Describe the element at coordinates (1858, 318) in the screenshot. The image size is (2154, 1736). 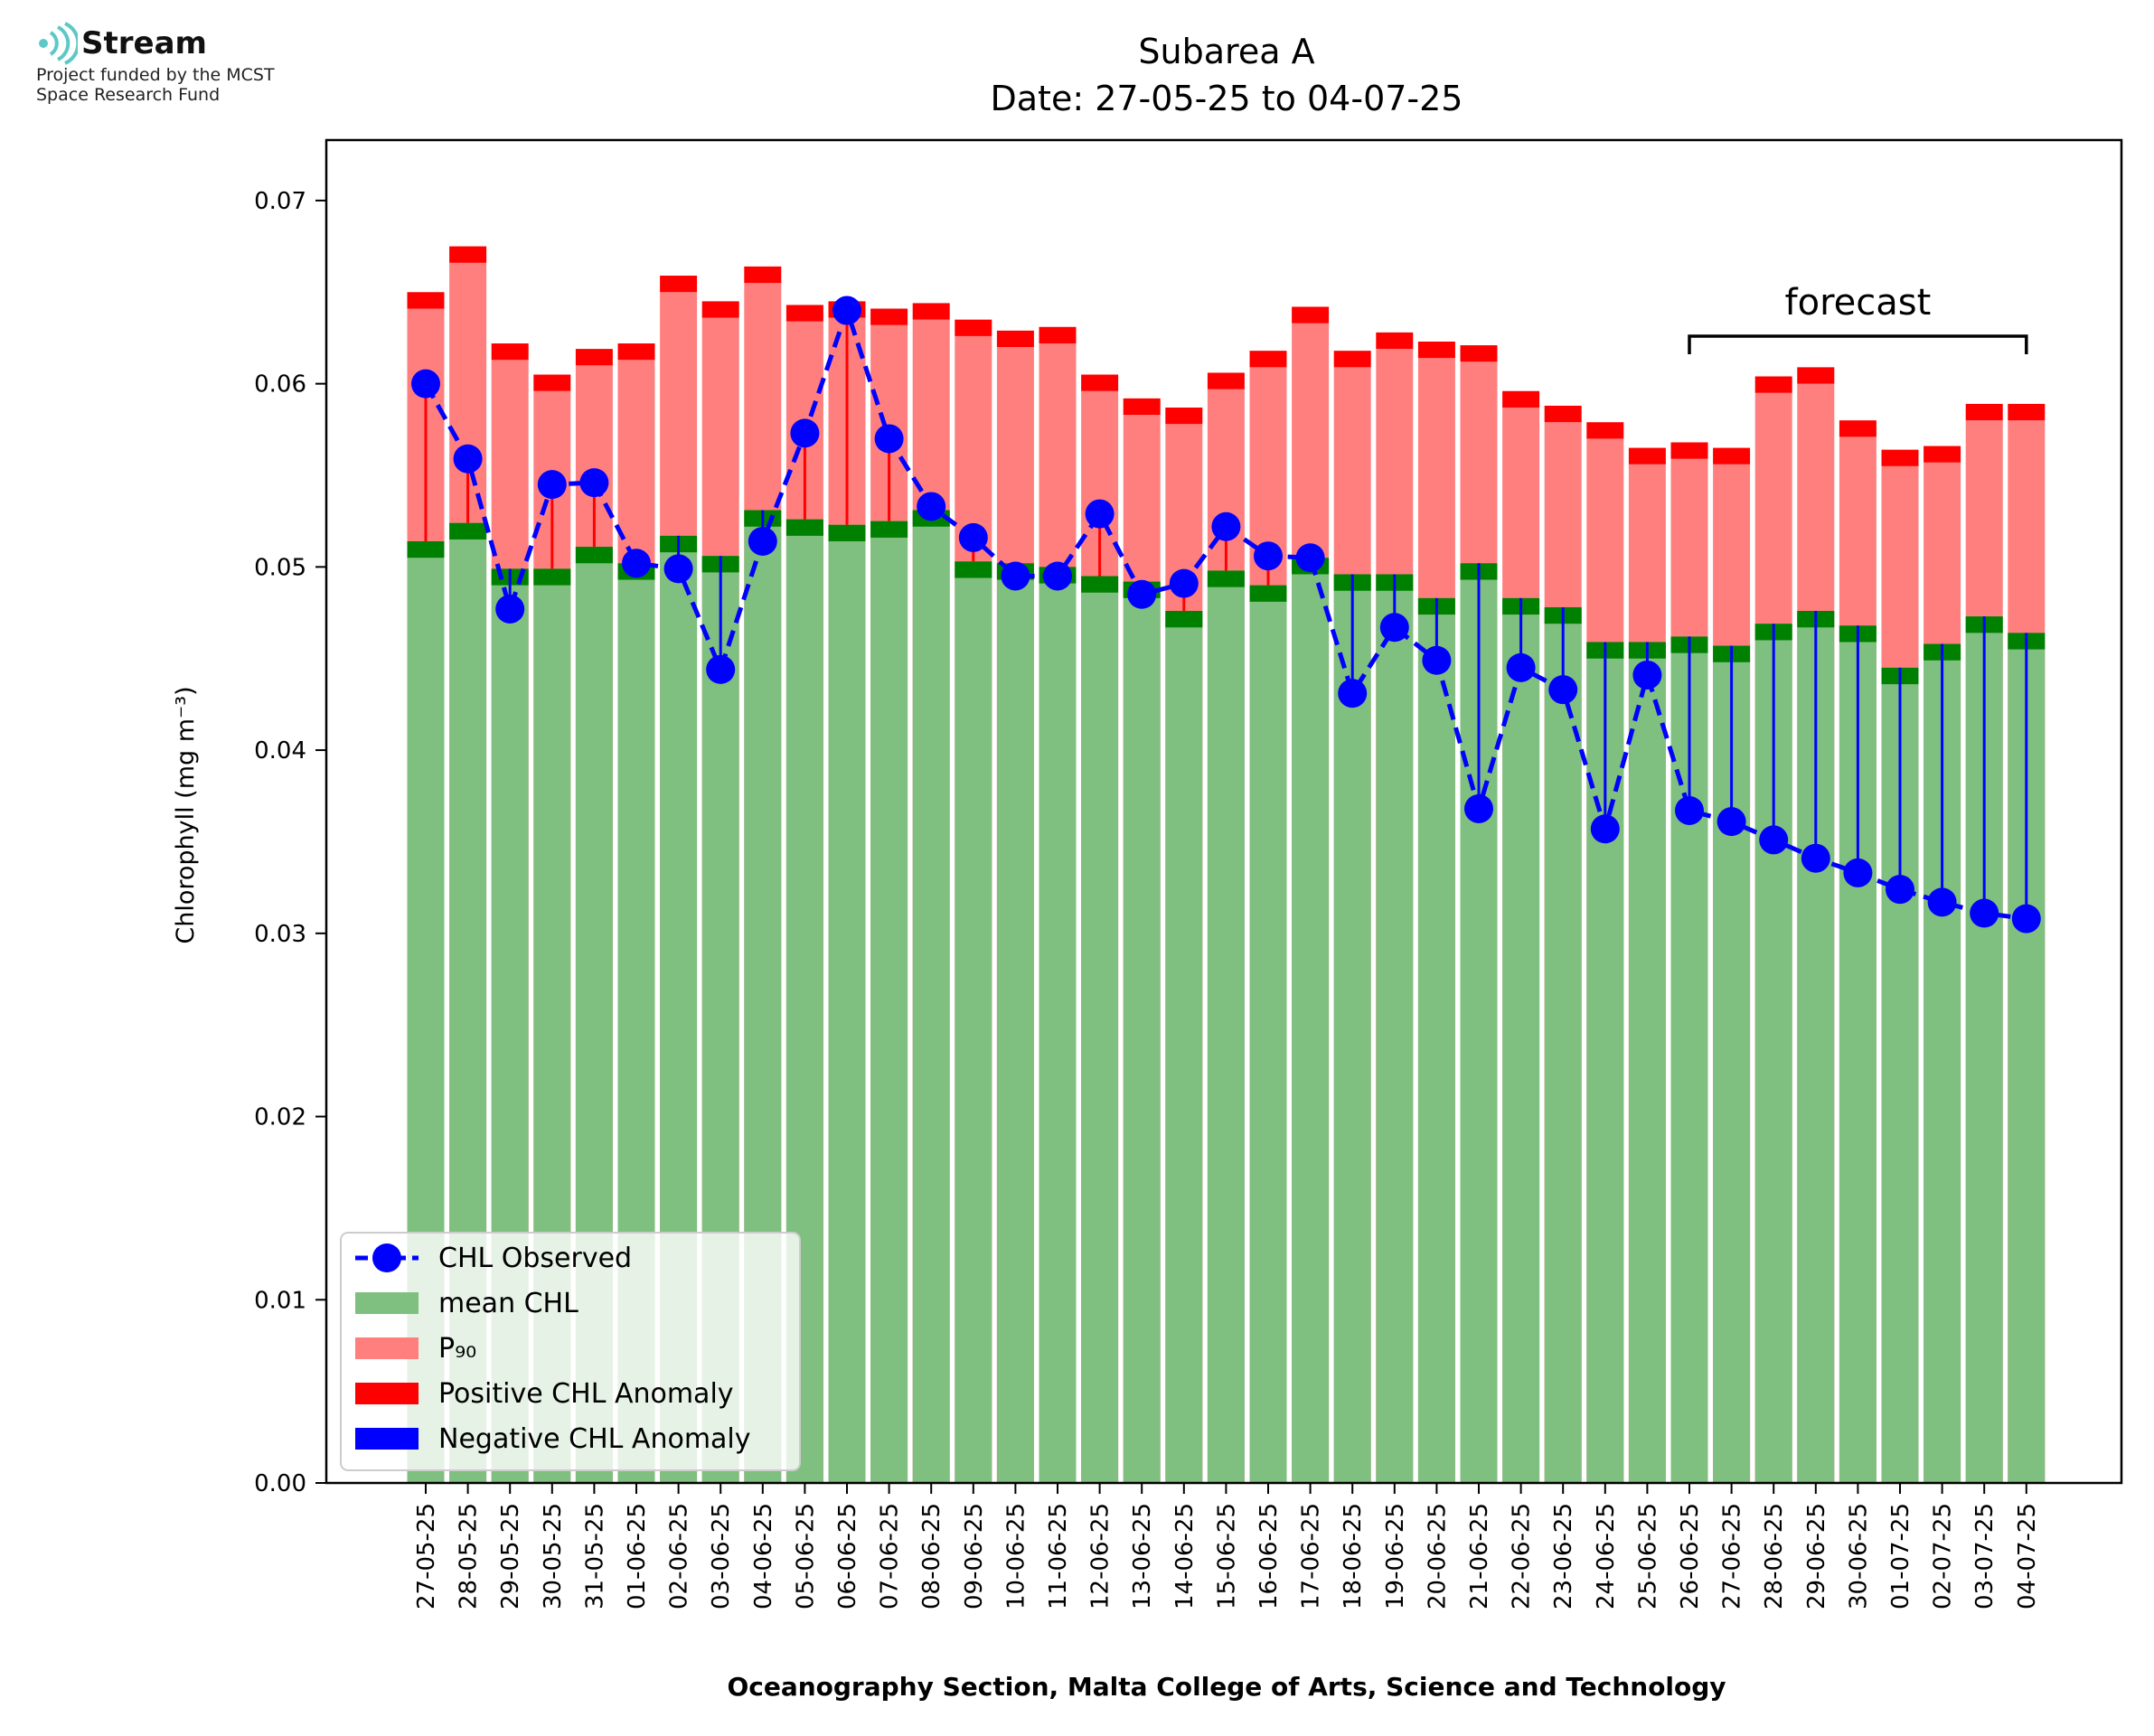
I see `forecast-annotation-layer: forecast` at that location.